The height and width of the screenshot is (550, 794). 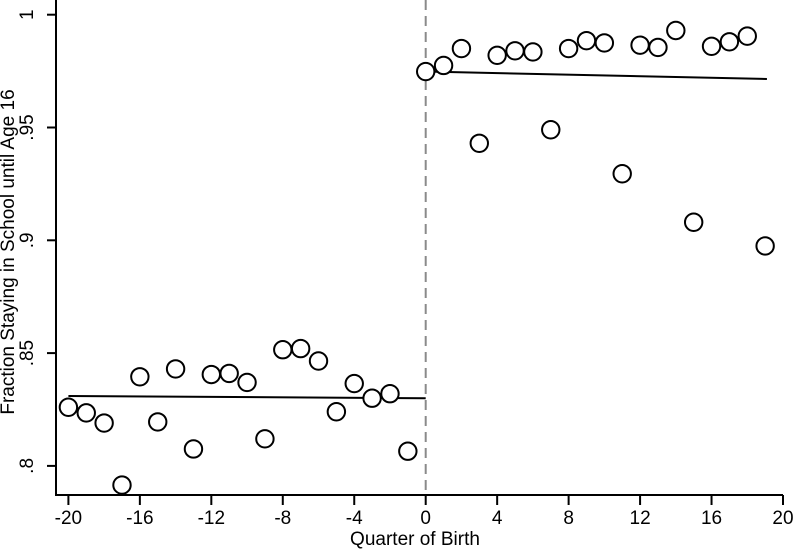 I want to click on x-tick-label: 0, so click(x=425, y=518).